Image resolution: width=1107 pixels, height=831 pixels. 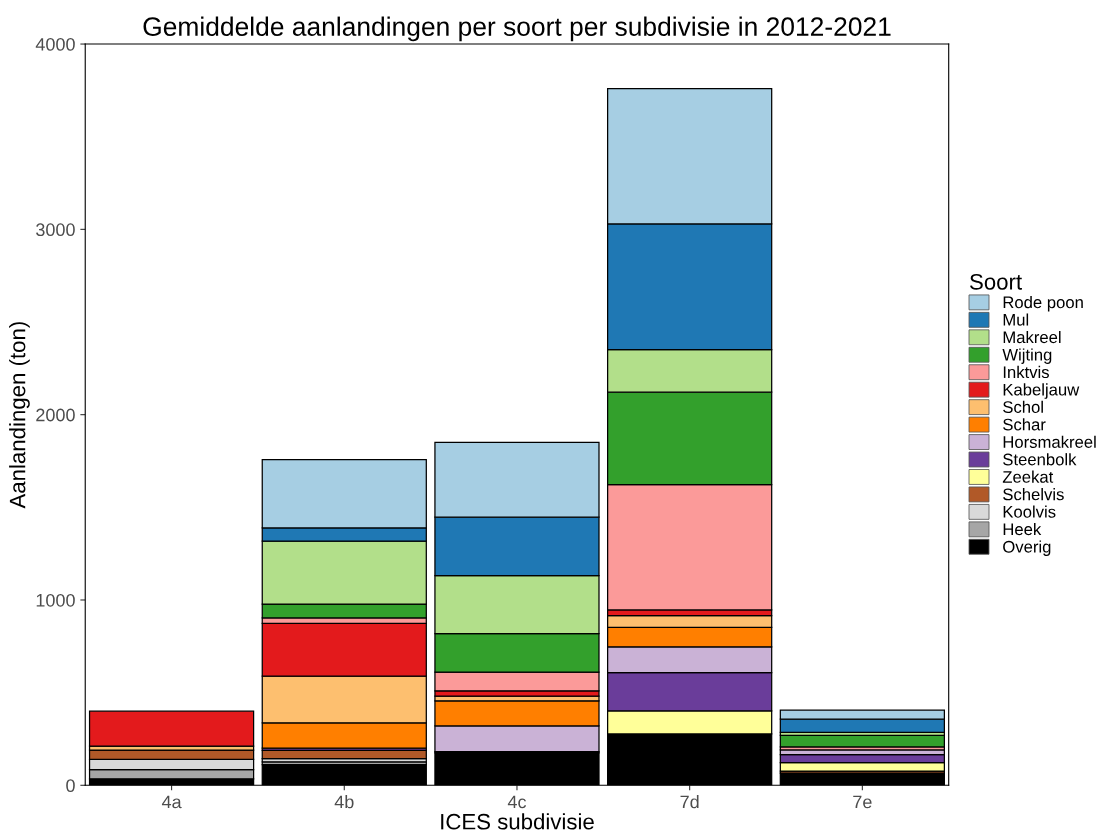 I want to click on y-tick-label: 3000, so click(x=55, y=230).